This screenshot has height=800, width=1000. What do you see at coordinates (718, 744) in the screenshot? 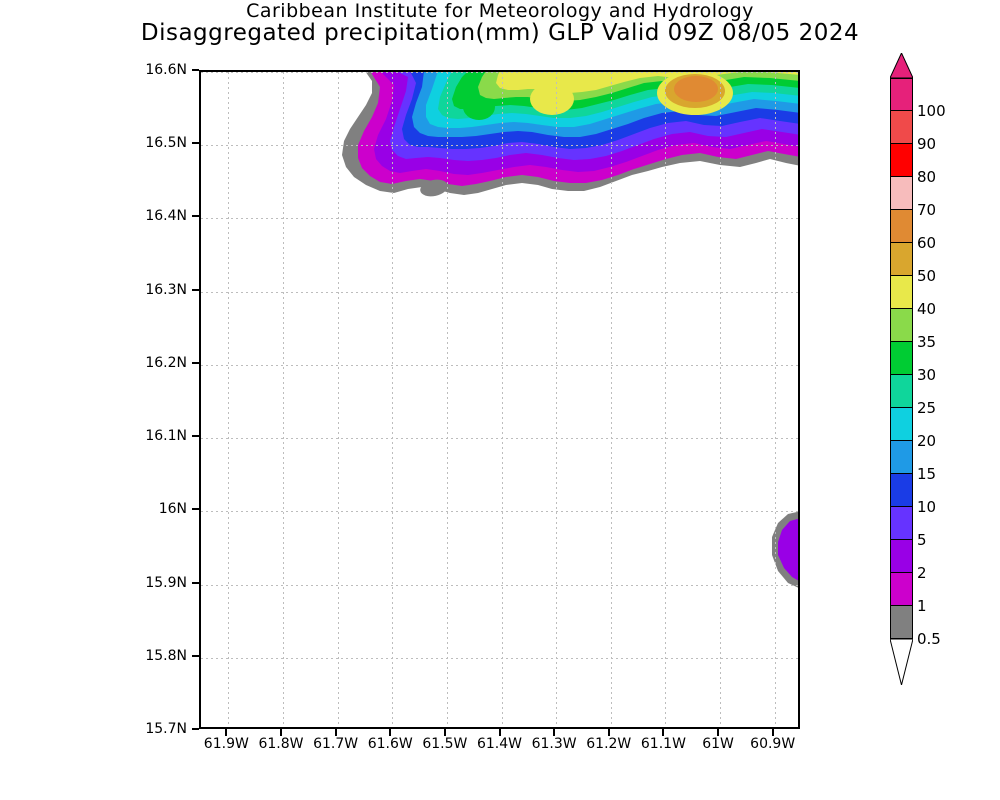
I see `x-axis-tick-label: 61W` at bounding box center [718, 744].